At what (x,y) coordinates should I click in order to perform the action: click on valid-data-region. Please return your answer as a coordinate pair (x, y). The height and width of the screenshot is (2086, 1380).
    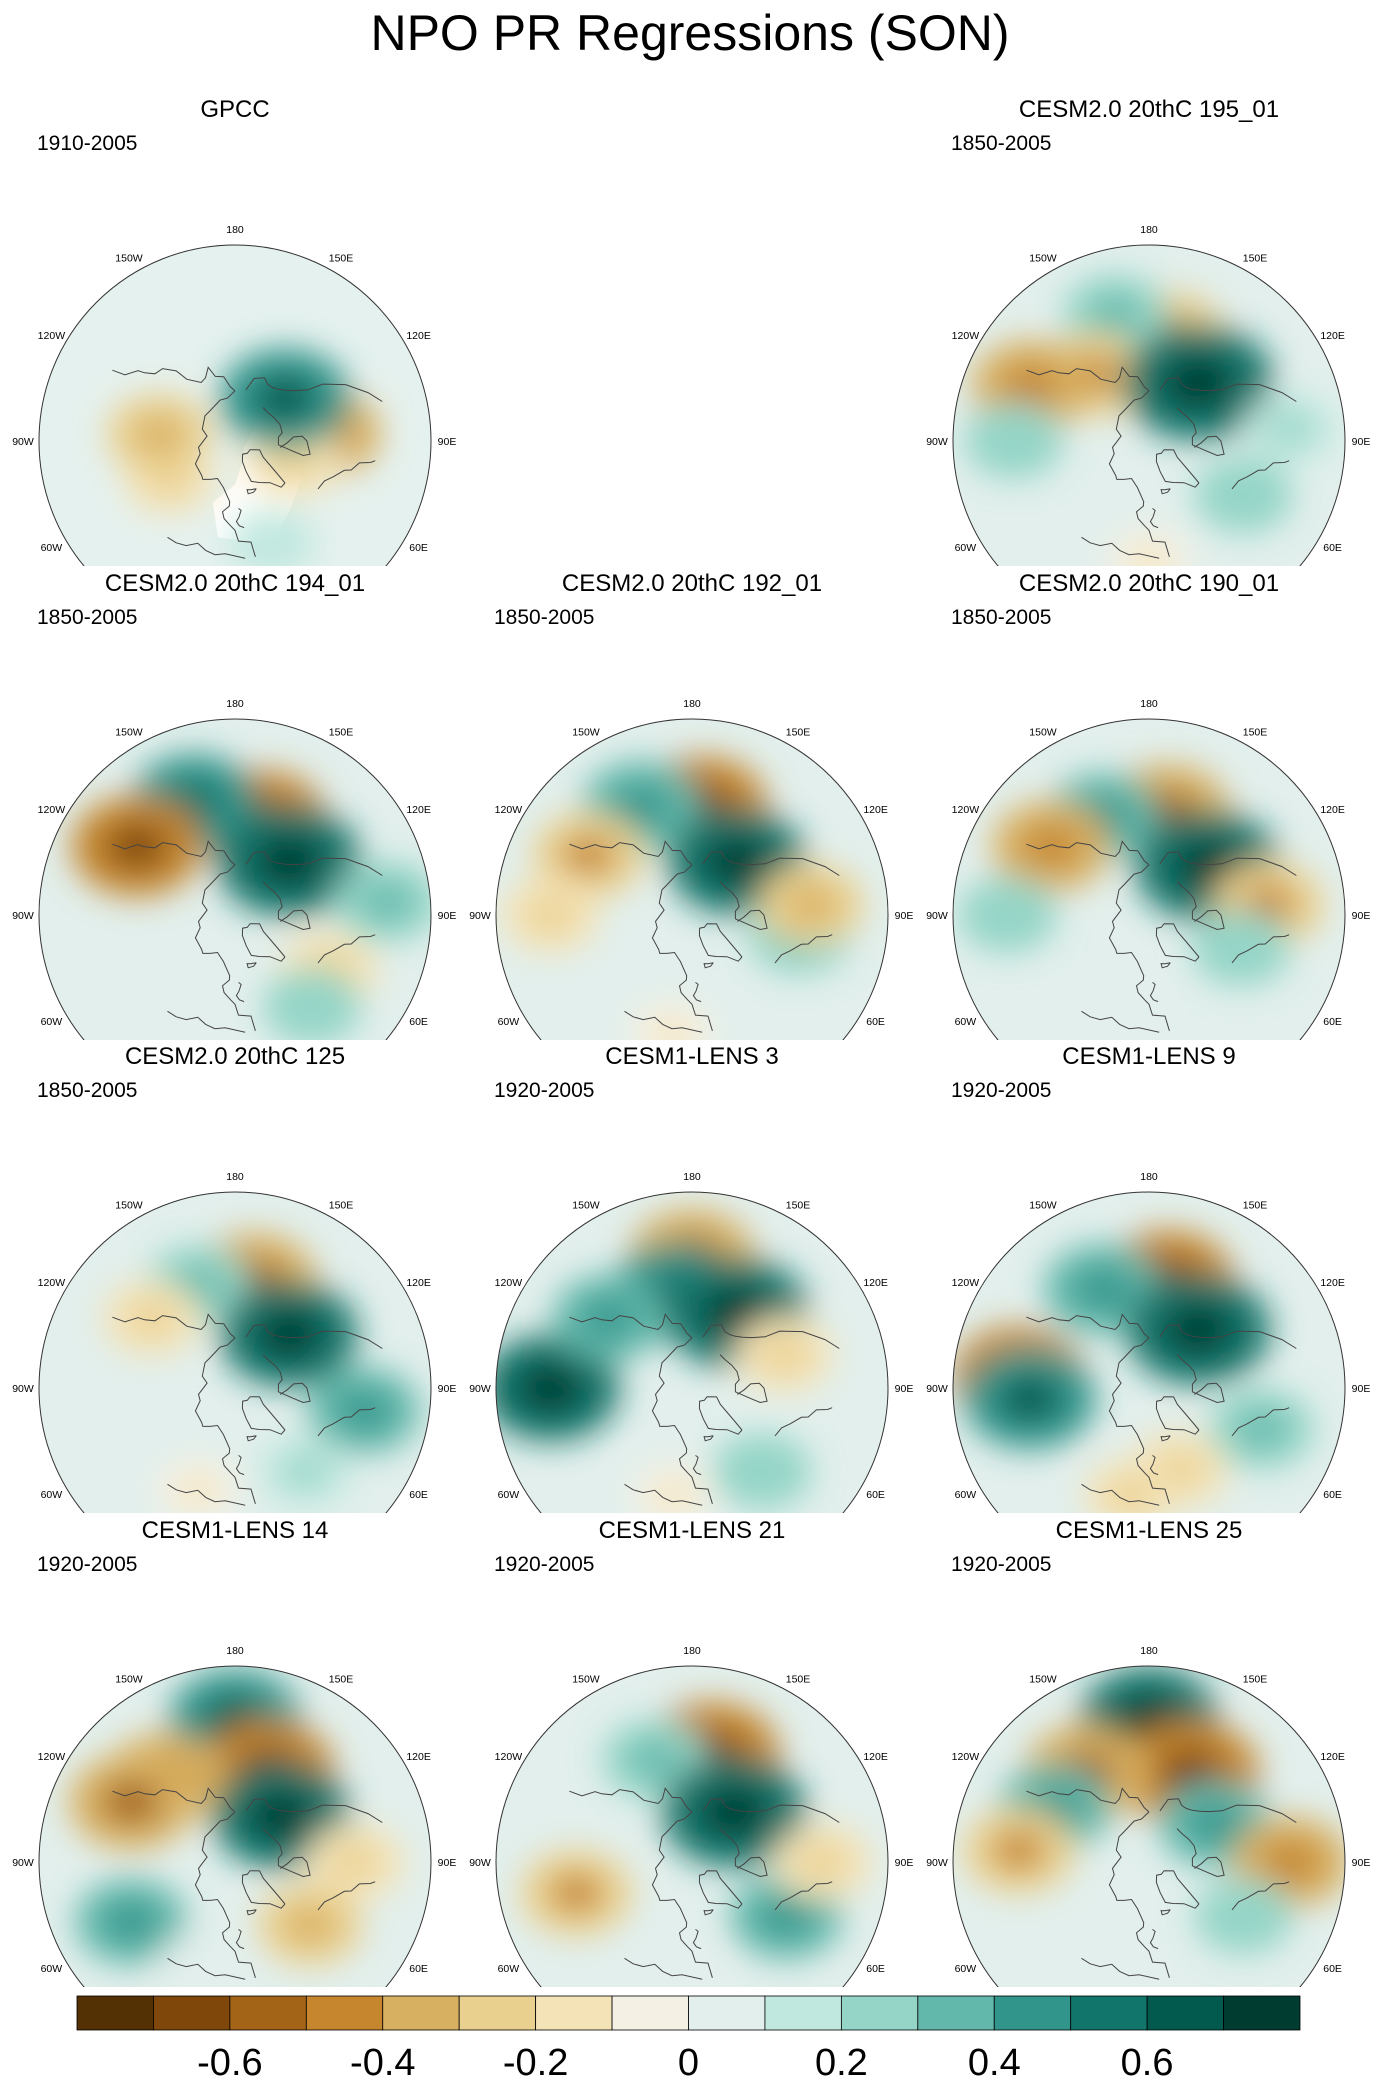
    Looking at the image, I should click on (235, 405).